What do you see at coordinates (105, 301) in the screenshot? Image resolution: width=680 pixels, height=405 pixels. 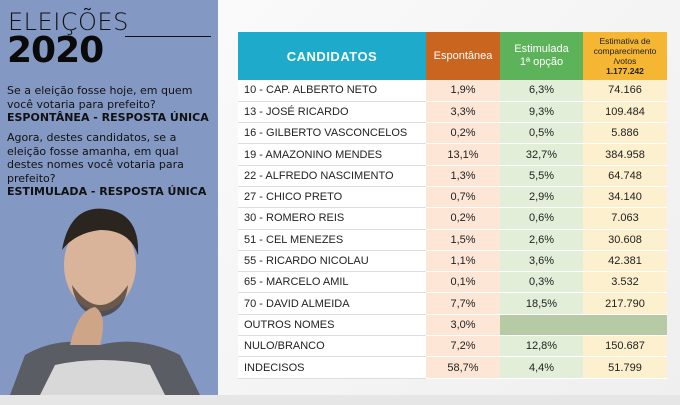 I see `man-thinking-photo` at bounding box center [105, 301].